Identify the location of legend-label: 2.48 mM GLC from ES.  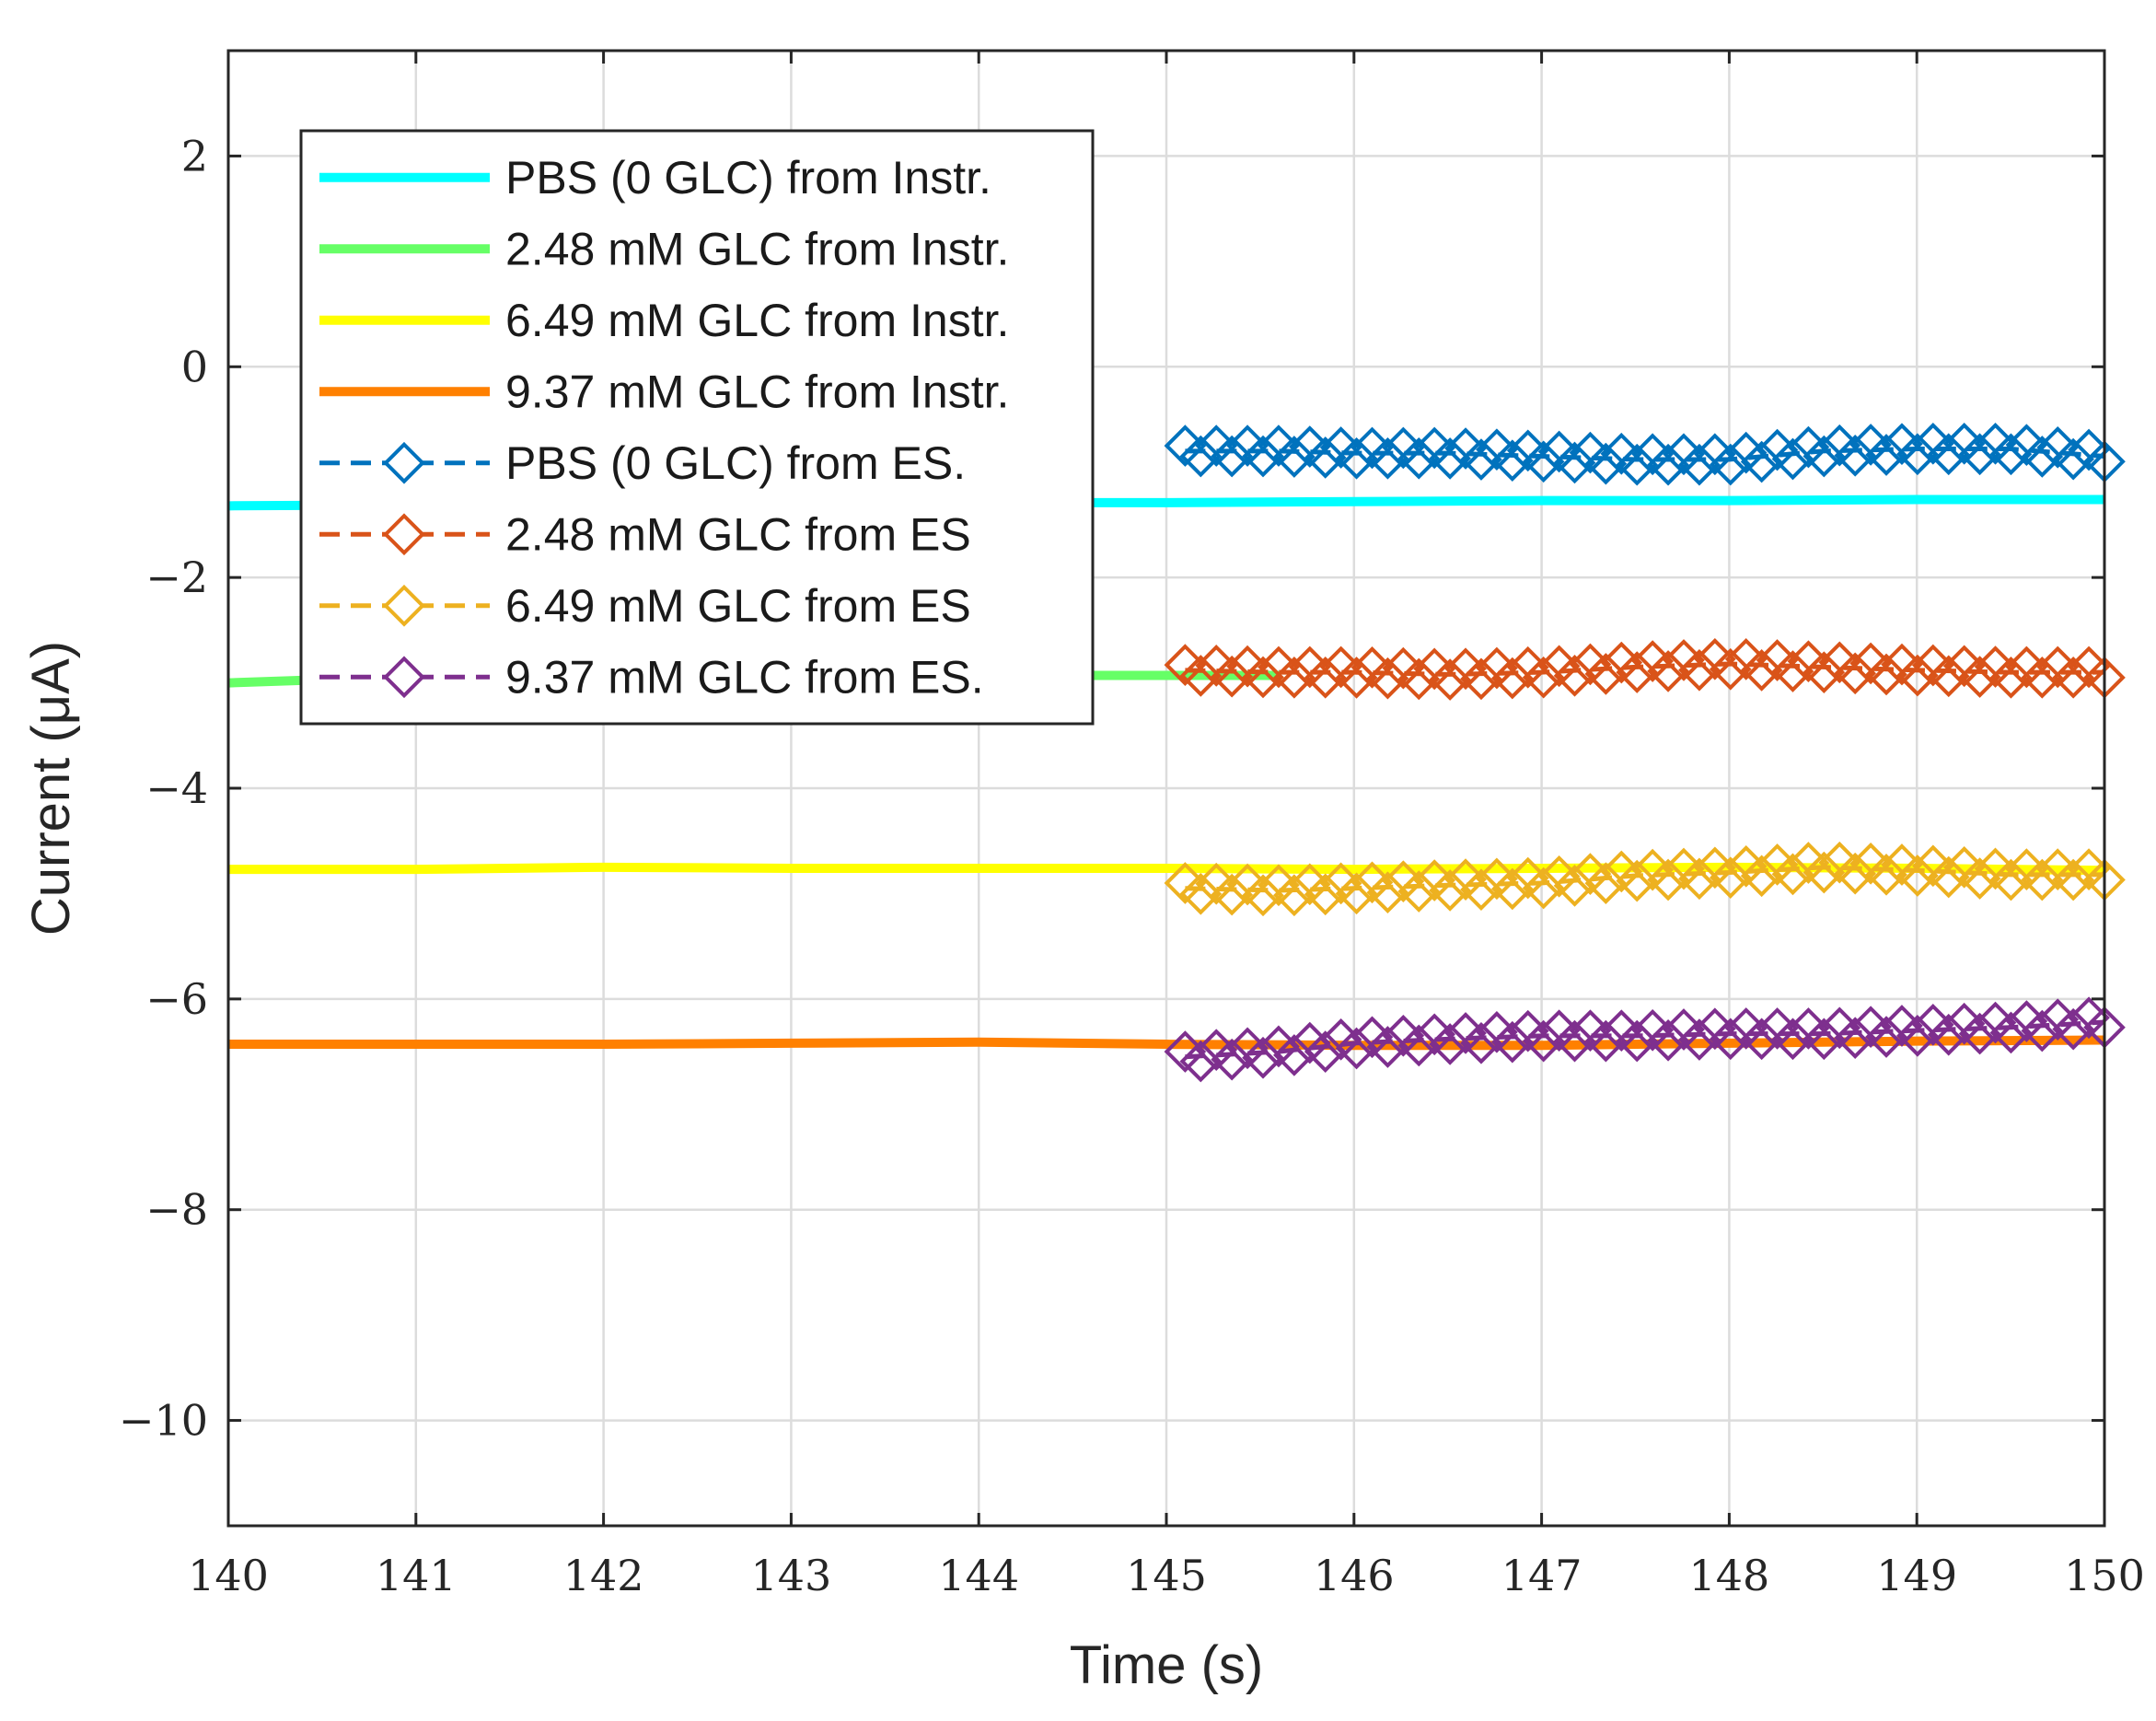
(738, 534).